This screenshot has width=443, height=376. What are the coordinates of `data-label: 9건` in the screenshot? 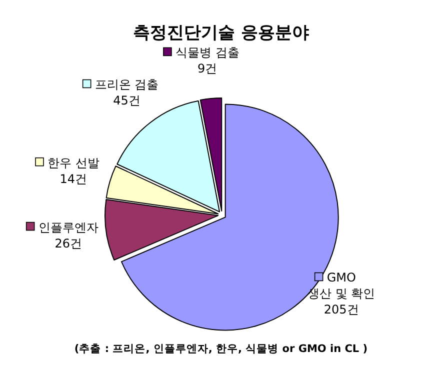 It's located at (208, 69).